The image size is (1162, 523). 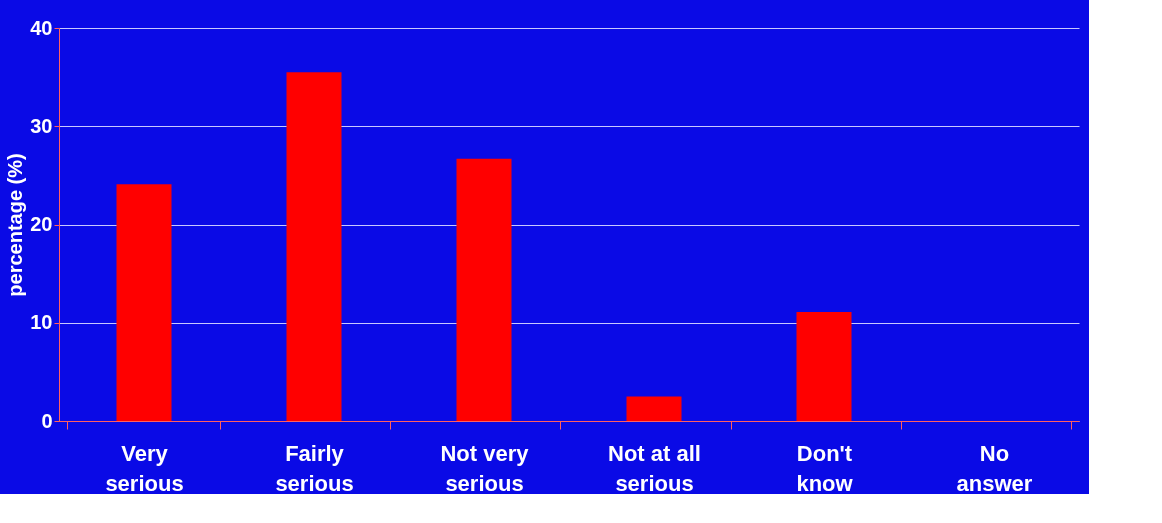 What do you see at coordinates (825, 468) in the screenshot?
I see `x-tick-label: Don't know` at bounding box center [825, 468].